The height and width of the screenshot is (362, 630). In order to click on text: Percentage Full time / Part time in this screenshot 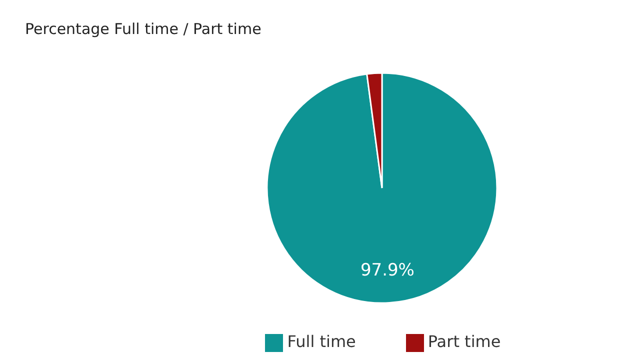, I will do `click(143, 29)`.